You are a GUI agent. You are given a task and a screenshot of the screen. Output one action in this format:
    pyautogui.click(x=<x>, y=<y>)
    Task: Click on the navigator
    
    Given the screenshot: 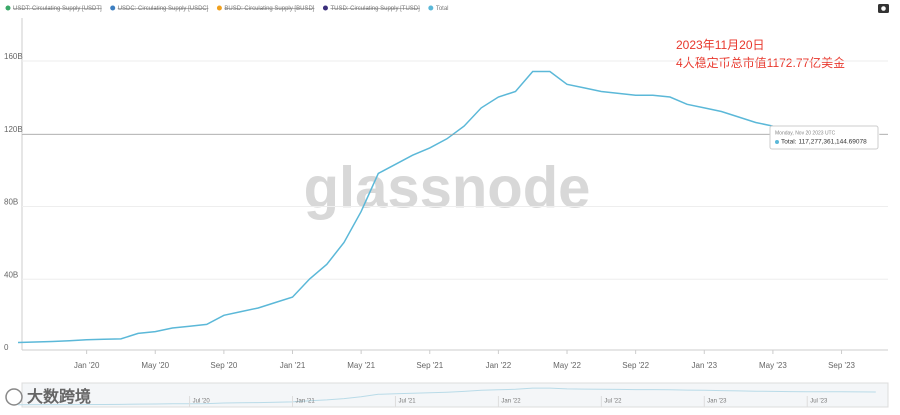 What is the action you would take?
    pyautogui.click(x=455, y=395)
    